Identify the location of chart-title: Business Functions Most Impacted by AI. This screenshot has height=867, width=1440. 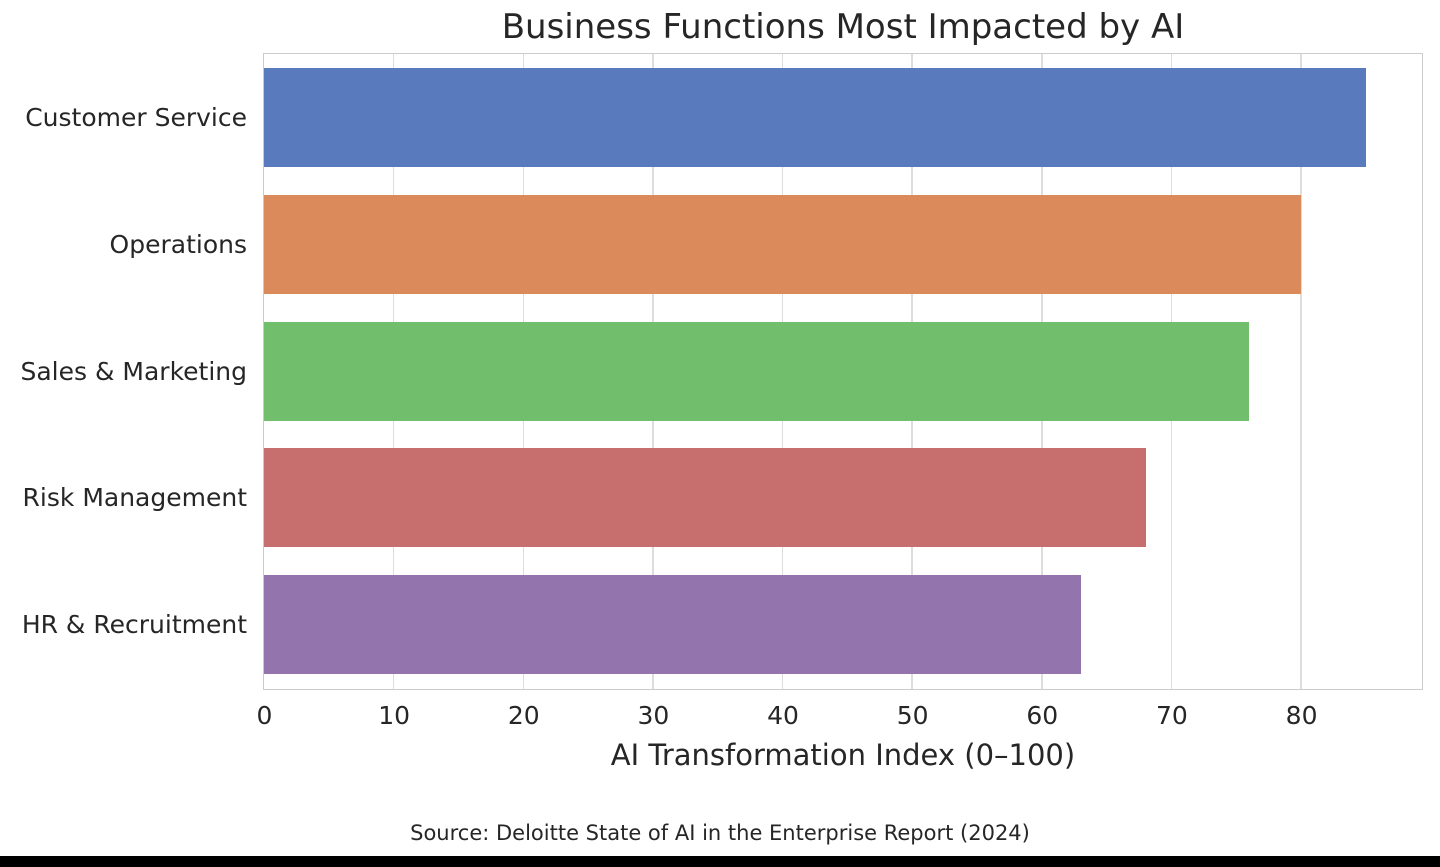
(843, 27).